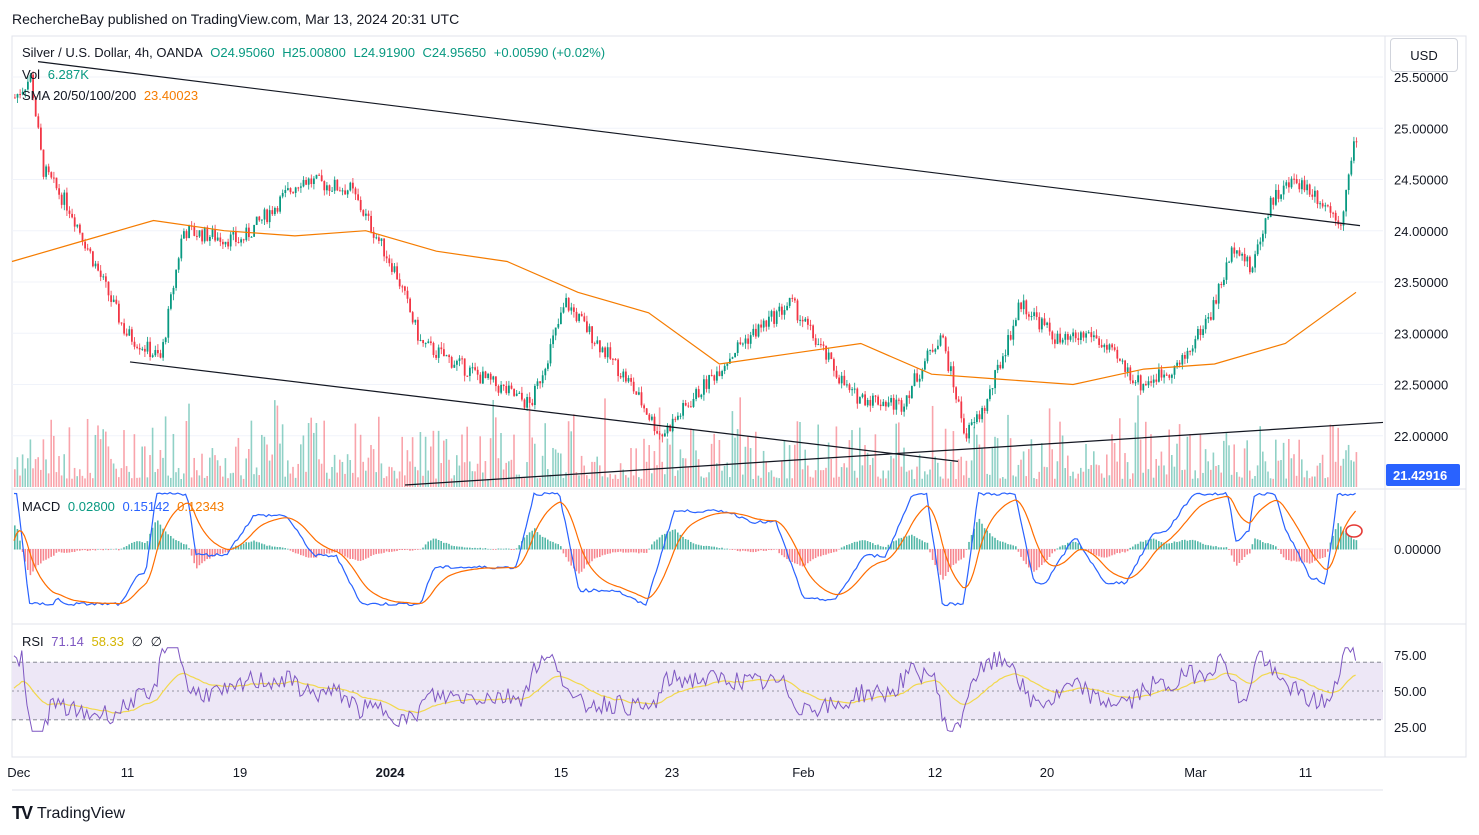  I want to click on time-tick-label: Dec, so click(19, 772).